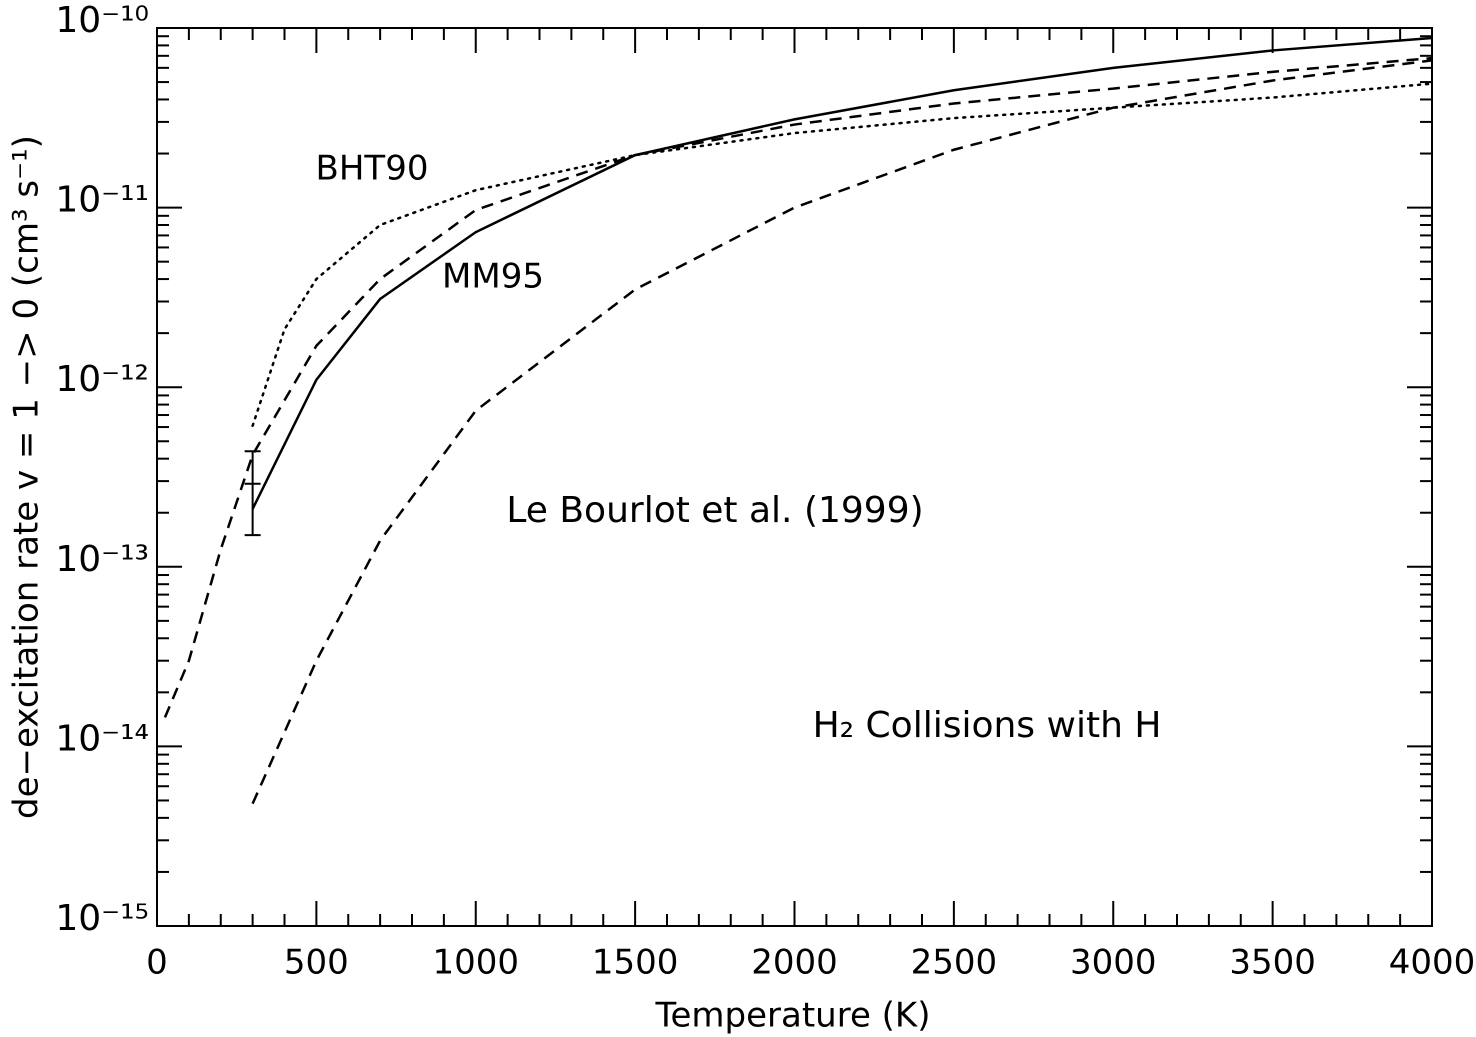  Describe the element at coordinates (157, 963) in the screenshot. I see `x-tick-label: 0` at that location.